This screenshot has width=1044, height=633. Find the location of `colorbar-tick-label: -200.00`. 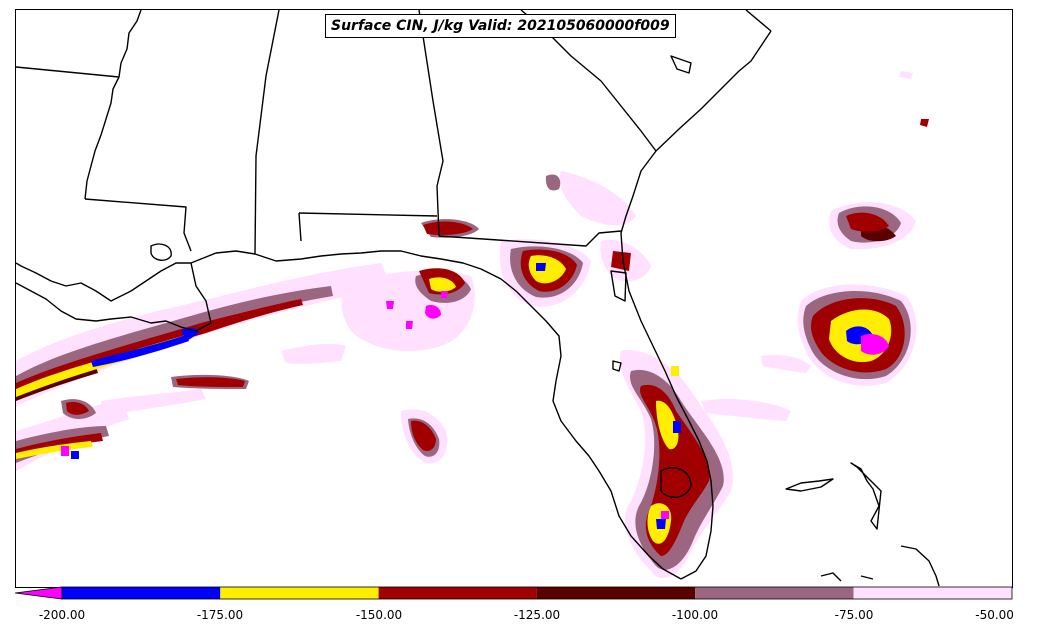

colorbar-tick-label: -200.00 is located at coordinates (62, 615).